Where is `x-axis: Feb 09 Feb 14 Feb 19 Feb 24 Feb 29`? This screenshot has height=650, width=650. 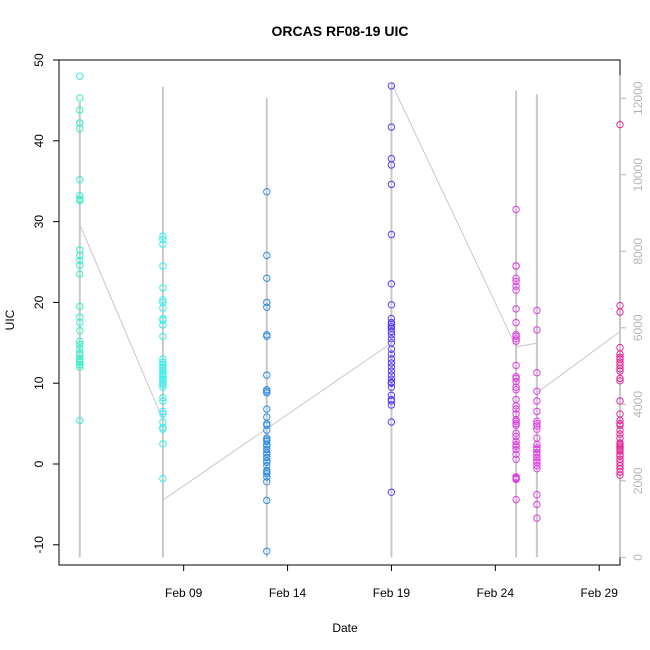 x-axis: Feb 09 Feb 14 Feb 19 Feb 24 Feb 29 is located at coordinates (391, 582).